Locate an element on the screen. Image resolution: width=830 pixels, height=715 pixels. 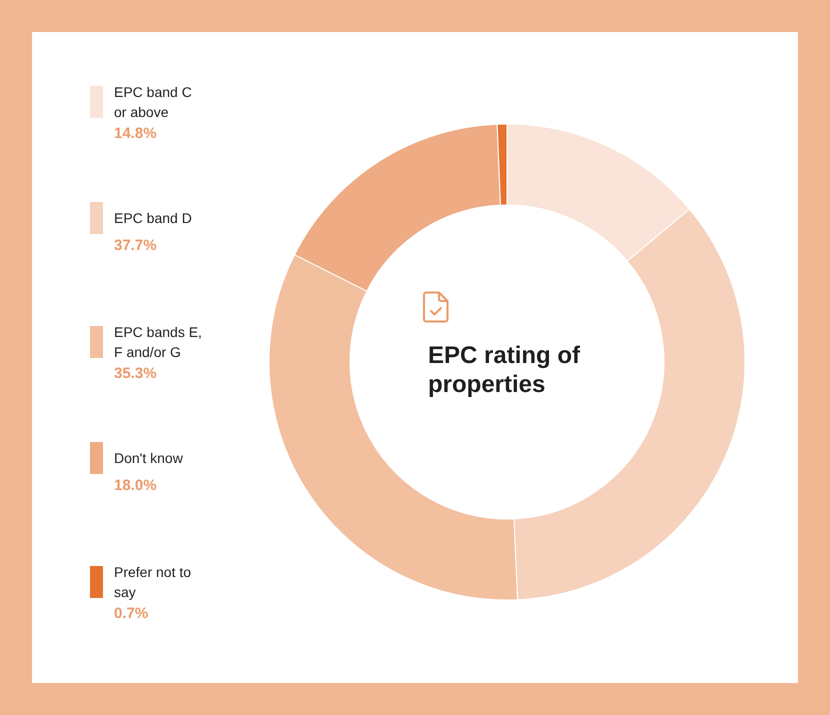
data-label: 0.7% is located at coordinates (132, 614).